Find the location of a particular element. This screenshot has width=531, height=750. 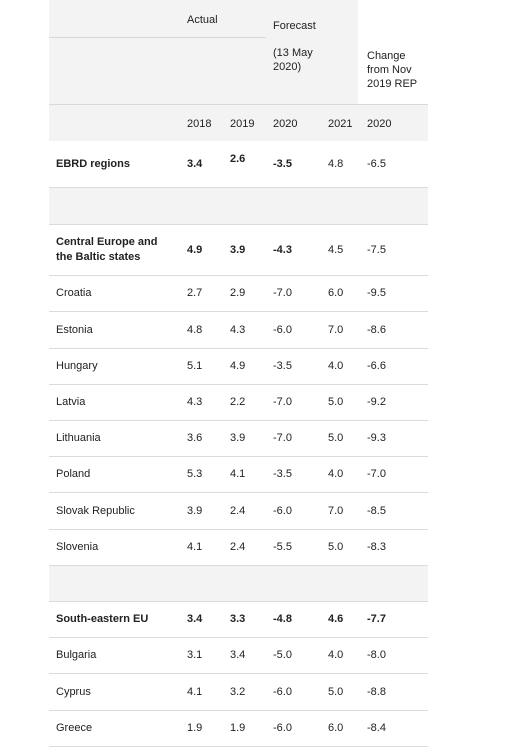

value-change: -6.5 is located at coordinates (376, 163).